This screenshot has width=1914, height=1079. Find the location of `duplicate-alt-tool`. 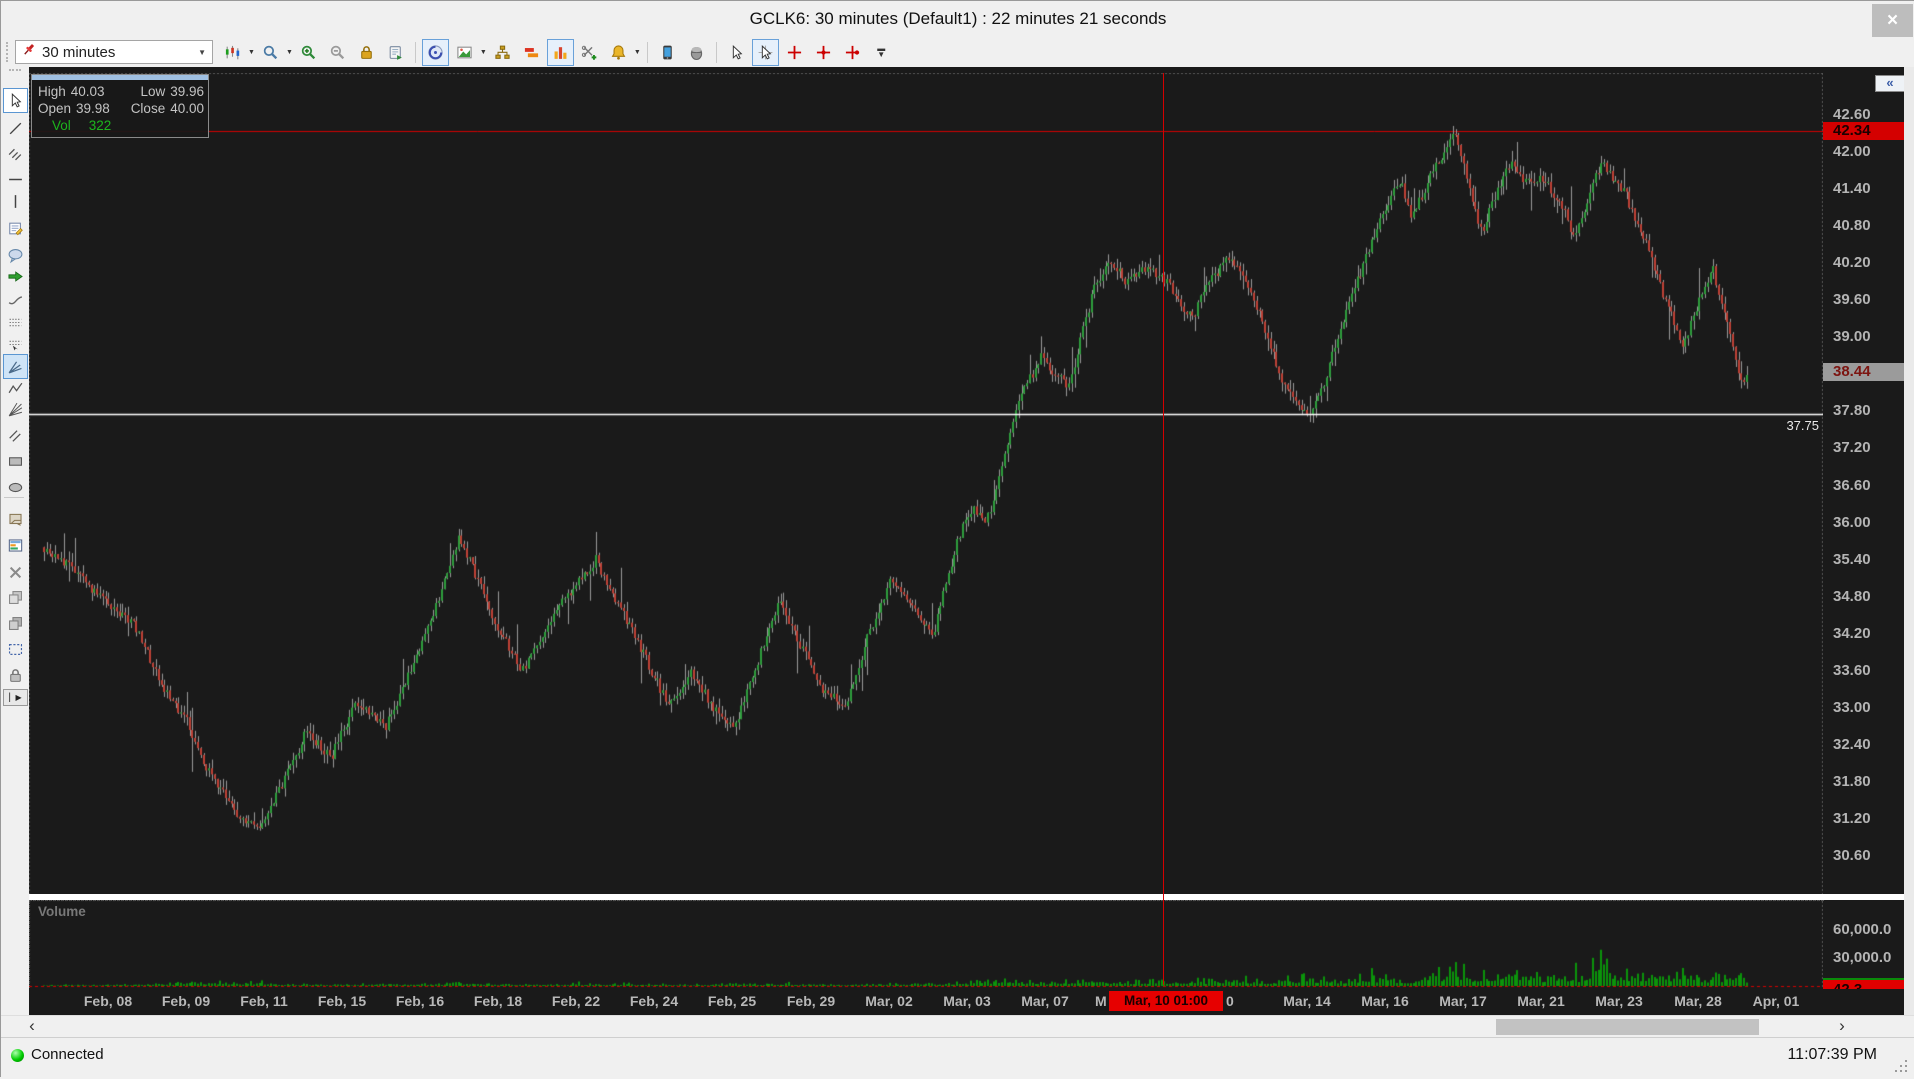

duplicate-alt-tool is located at coordinates (15, 623).